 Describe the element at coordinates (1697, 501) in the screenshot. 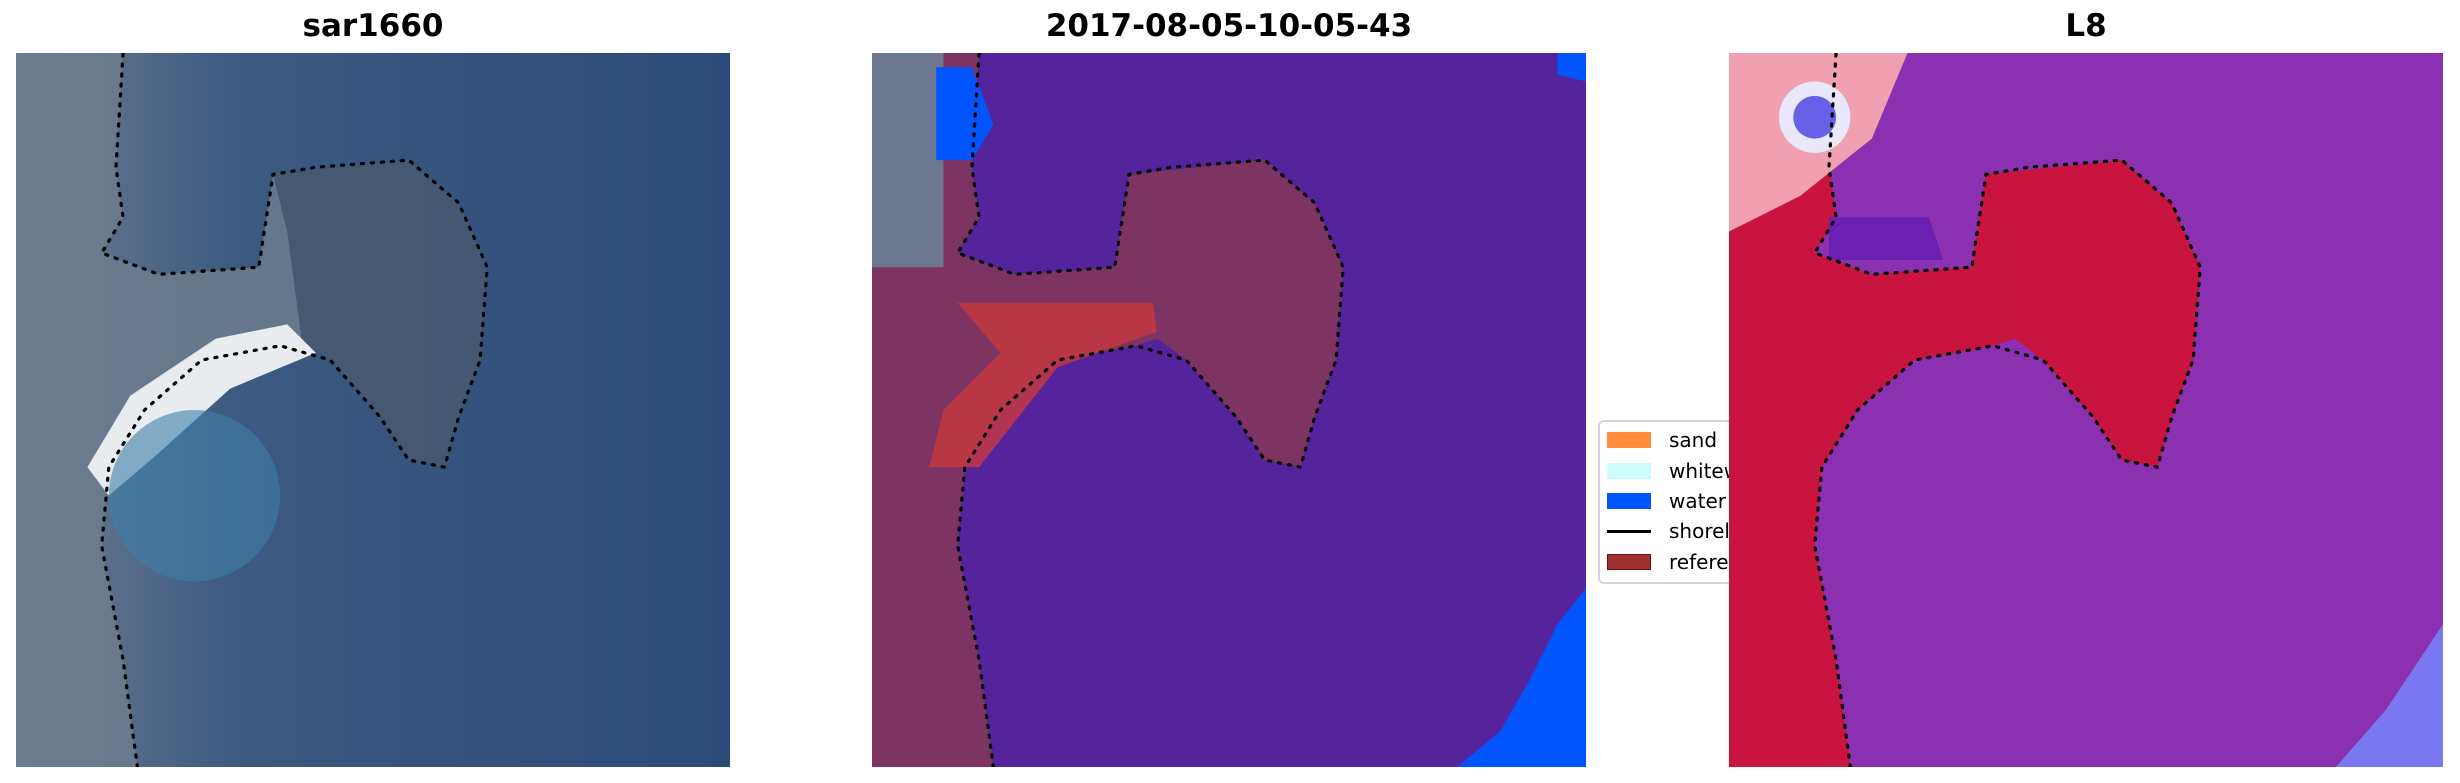

I see `legend-label: water` at that location.